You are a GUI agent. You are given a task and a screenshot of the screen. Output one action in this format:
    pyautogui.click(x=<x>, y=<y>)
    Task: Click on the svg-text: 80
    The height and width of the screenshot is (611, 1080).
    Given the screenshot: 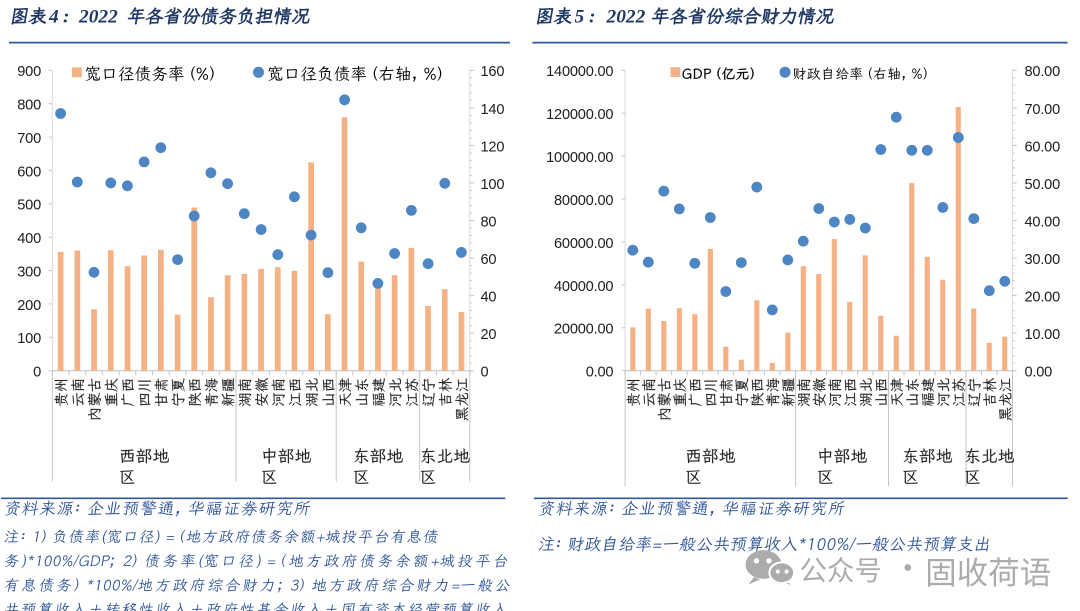 What is the action you would take?
    pyautogui.click(x=489, y=222)
    